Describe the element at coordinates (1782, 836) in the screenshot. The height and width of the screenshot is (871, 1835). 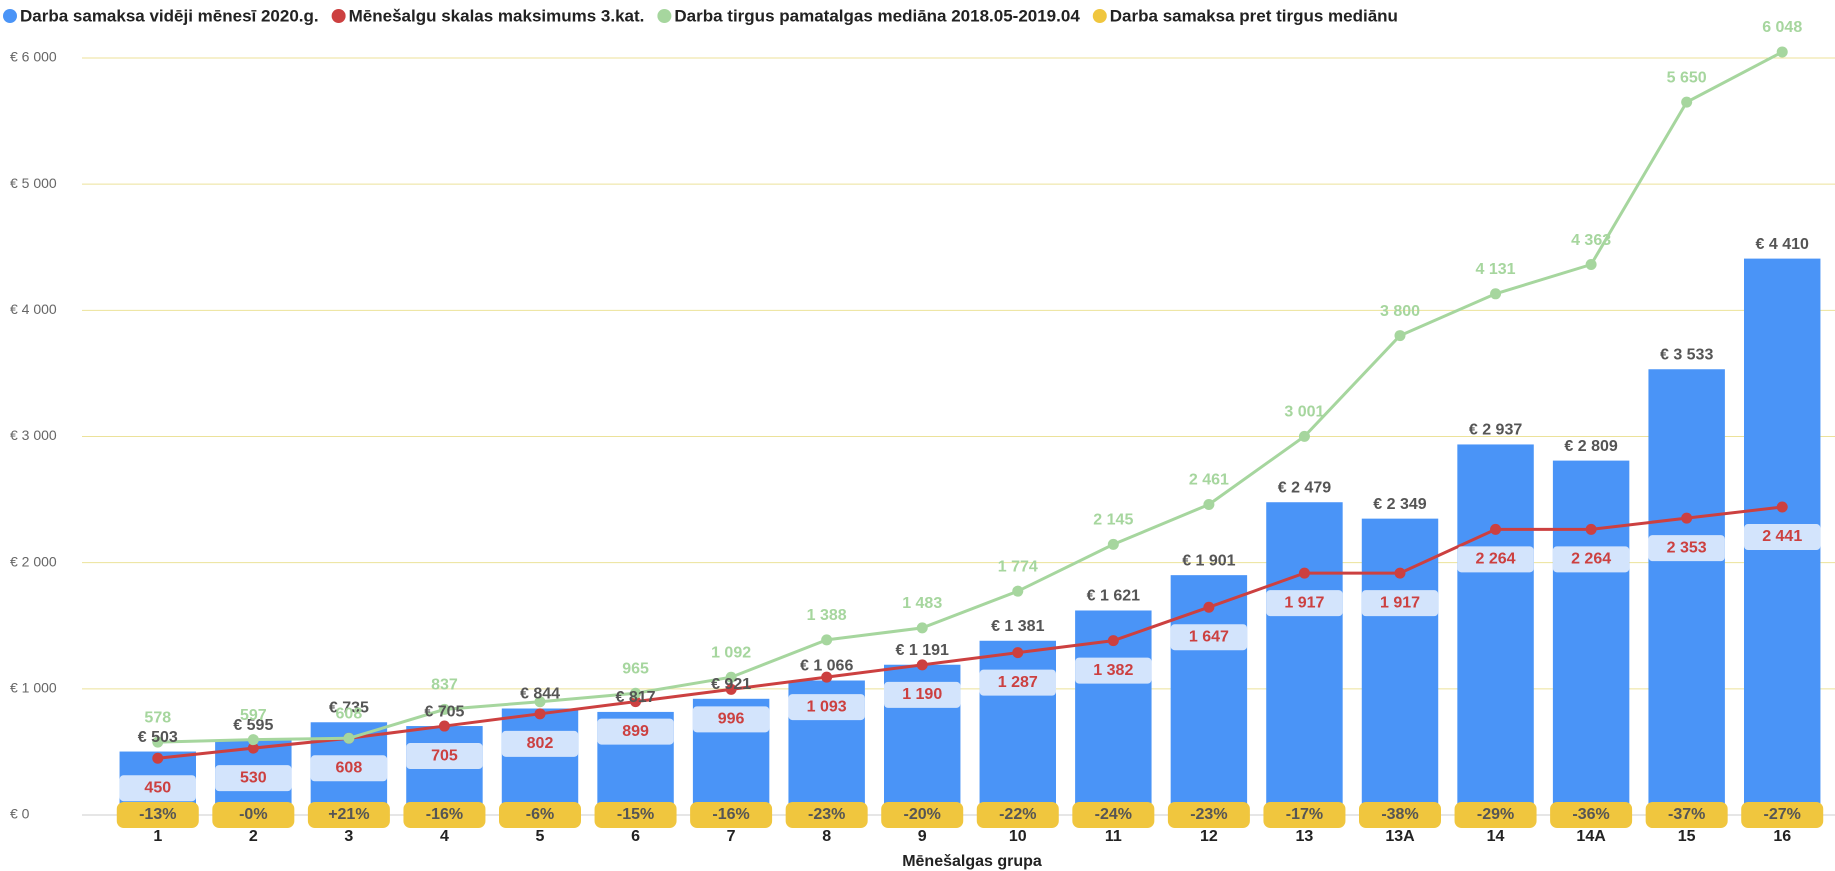
I see `x-tick-label: 16` at that location.